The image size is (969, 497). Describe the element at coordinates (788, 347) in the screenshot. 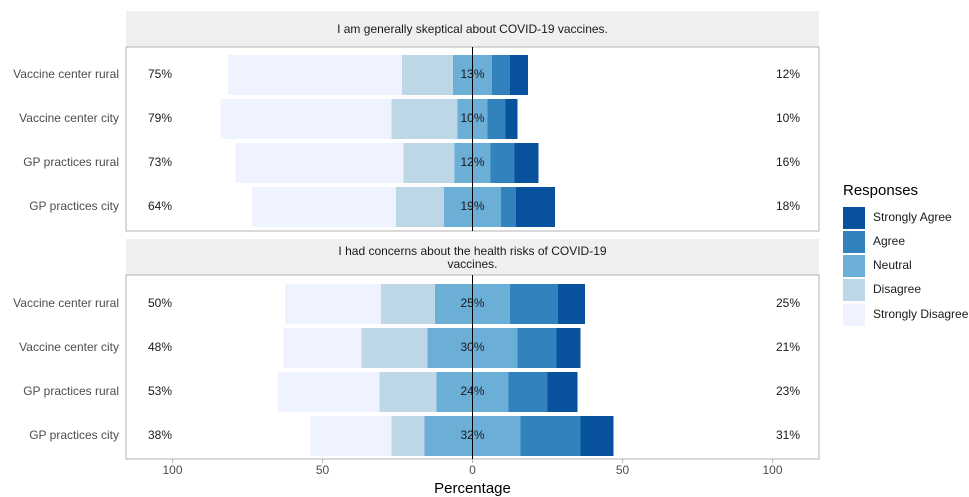

I see `right-percent-label: 21%` at that location.